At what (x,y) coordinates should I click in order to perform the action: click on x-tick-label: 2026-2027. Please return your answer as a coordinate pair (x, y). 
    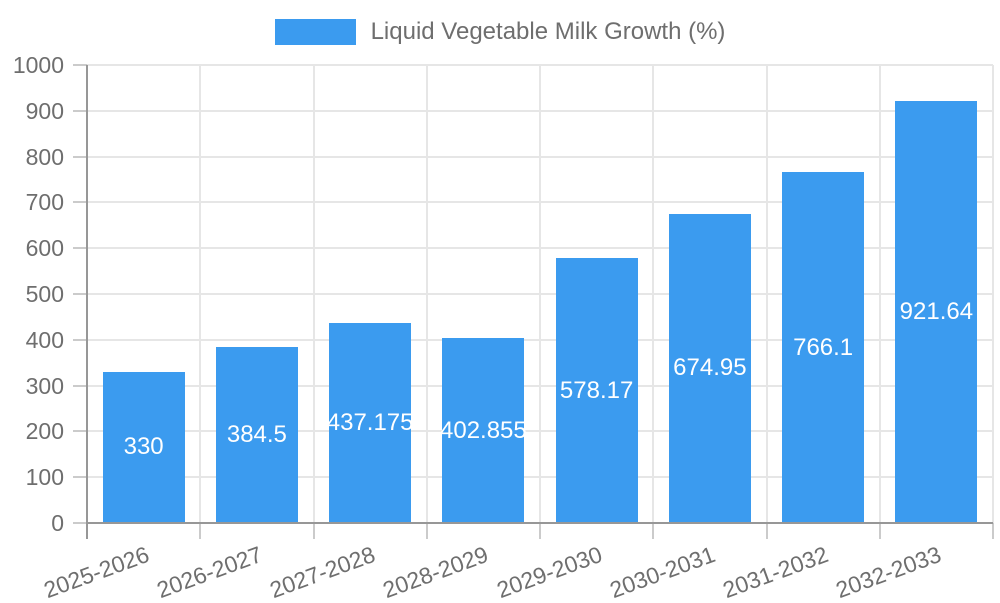
    Looking at the image, I should click on (209, 572).